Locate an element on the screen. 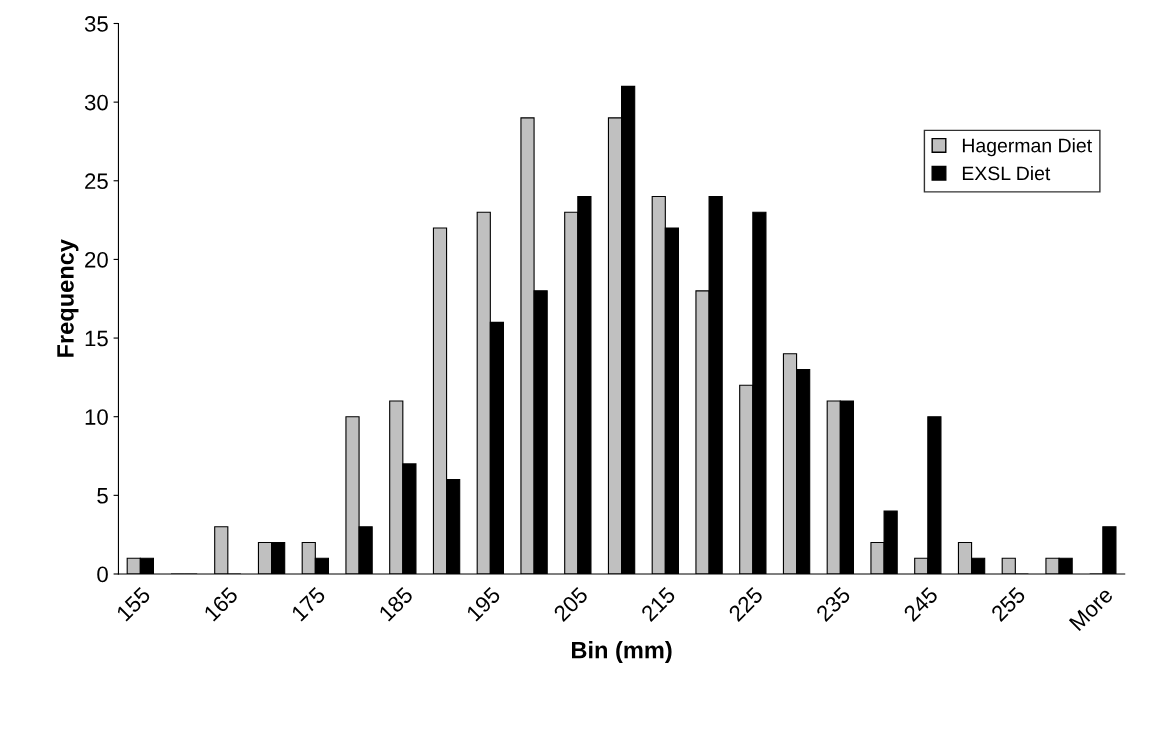 This screenshot has height=734, width=1150. y-tick-label: 0 is located at coordinates (102, 574).